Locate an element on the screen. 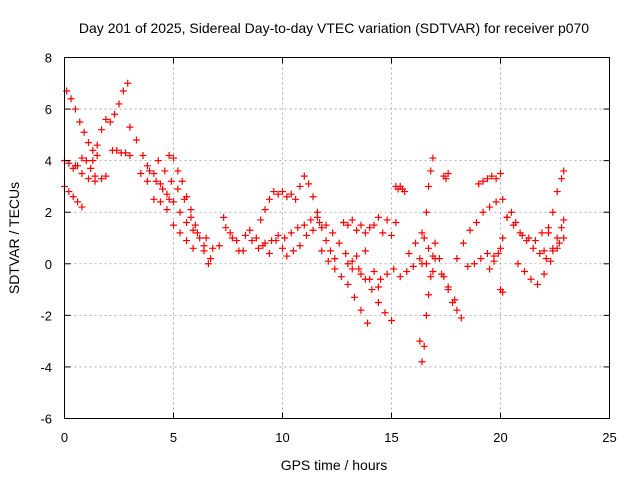  x-tick-label: 25 is located at coordinates (609, 437).